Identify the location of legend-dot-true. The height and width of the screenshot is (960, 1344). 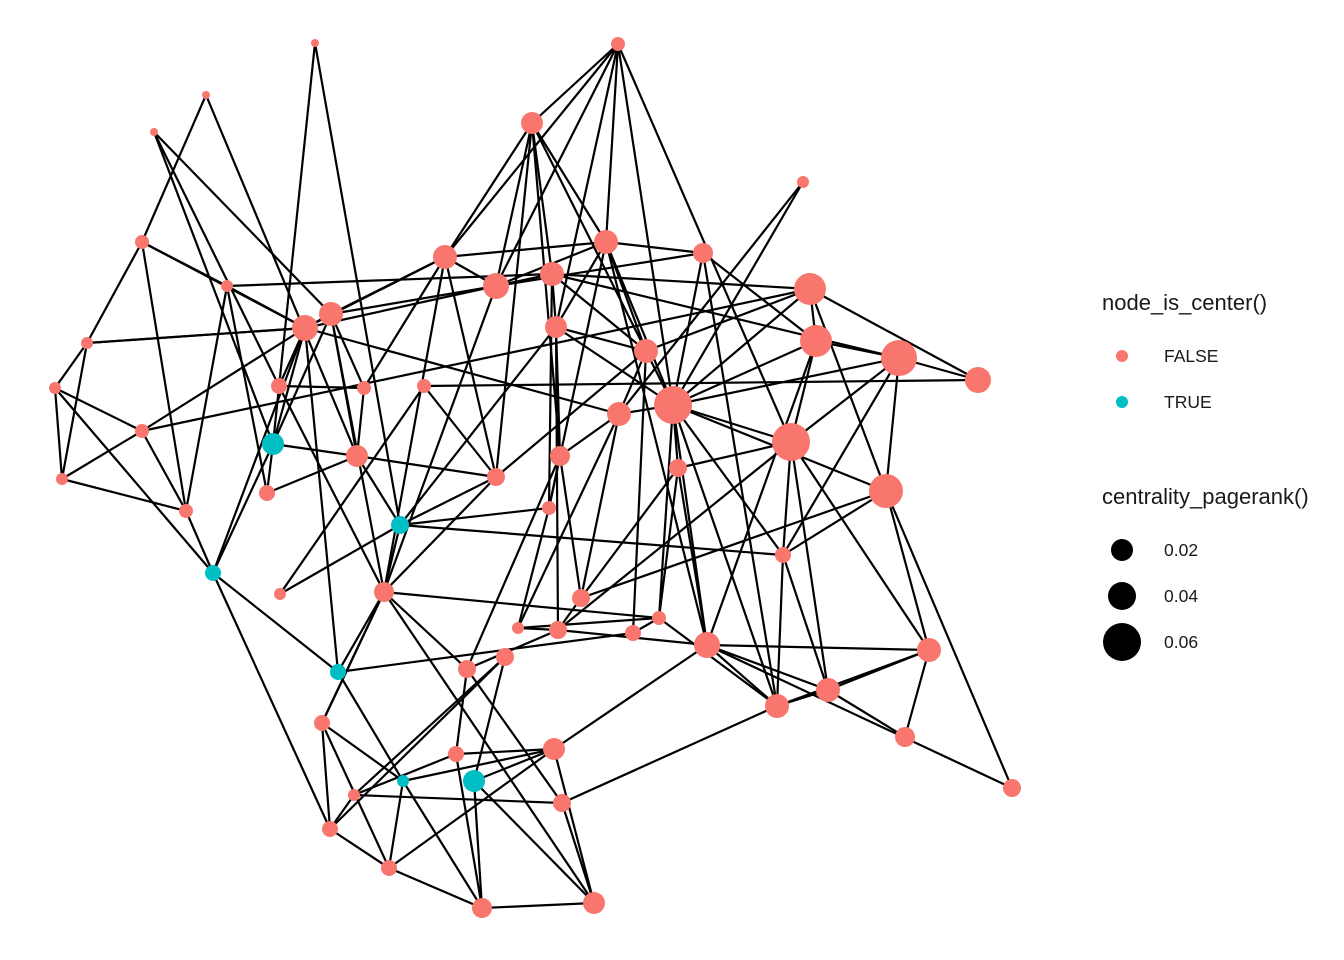
(1122, 402).